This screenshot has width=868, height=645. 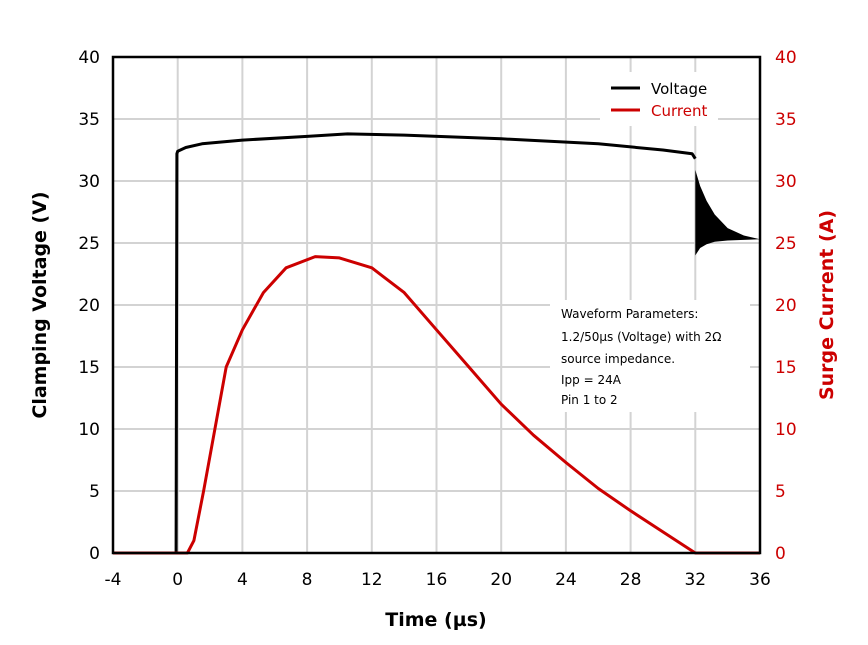 What do you see at coordinates (372, 580) in the screenshot?
I see `x-tick-label: 12` at bounding box center [372, 580].